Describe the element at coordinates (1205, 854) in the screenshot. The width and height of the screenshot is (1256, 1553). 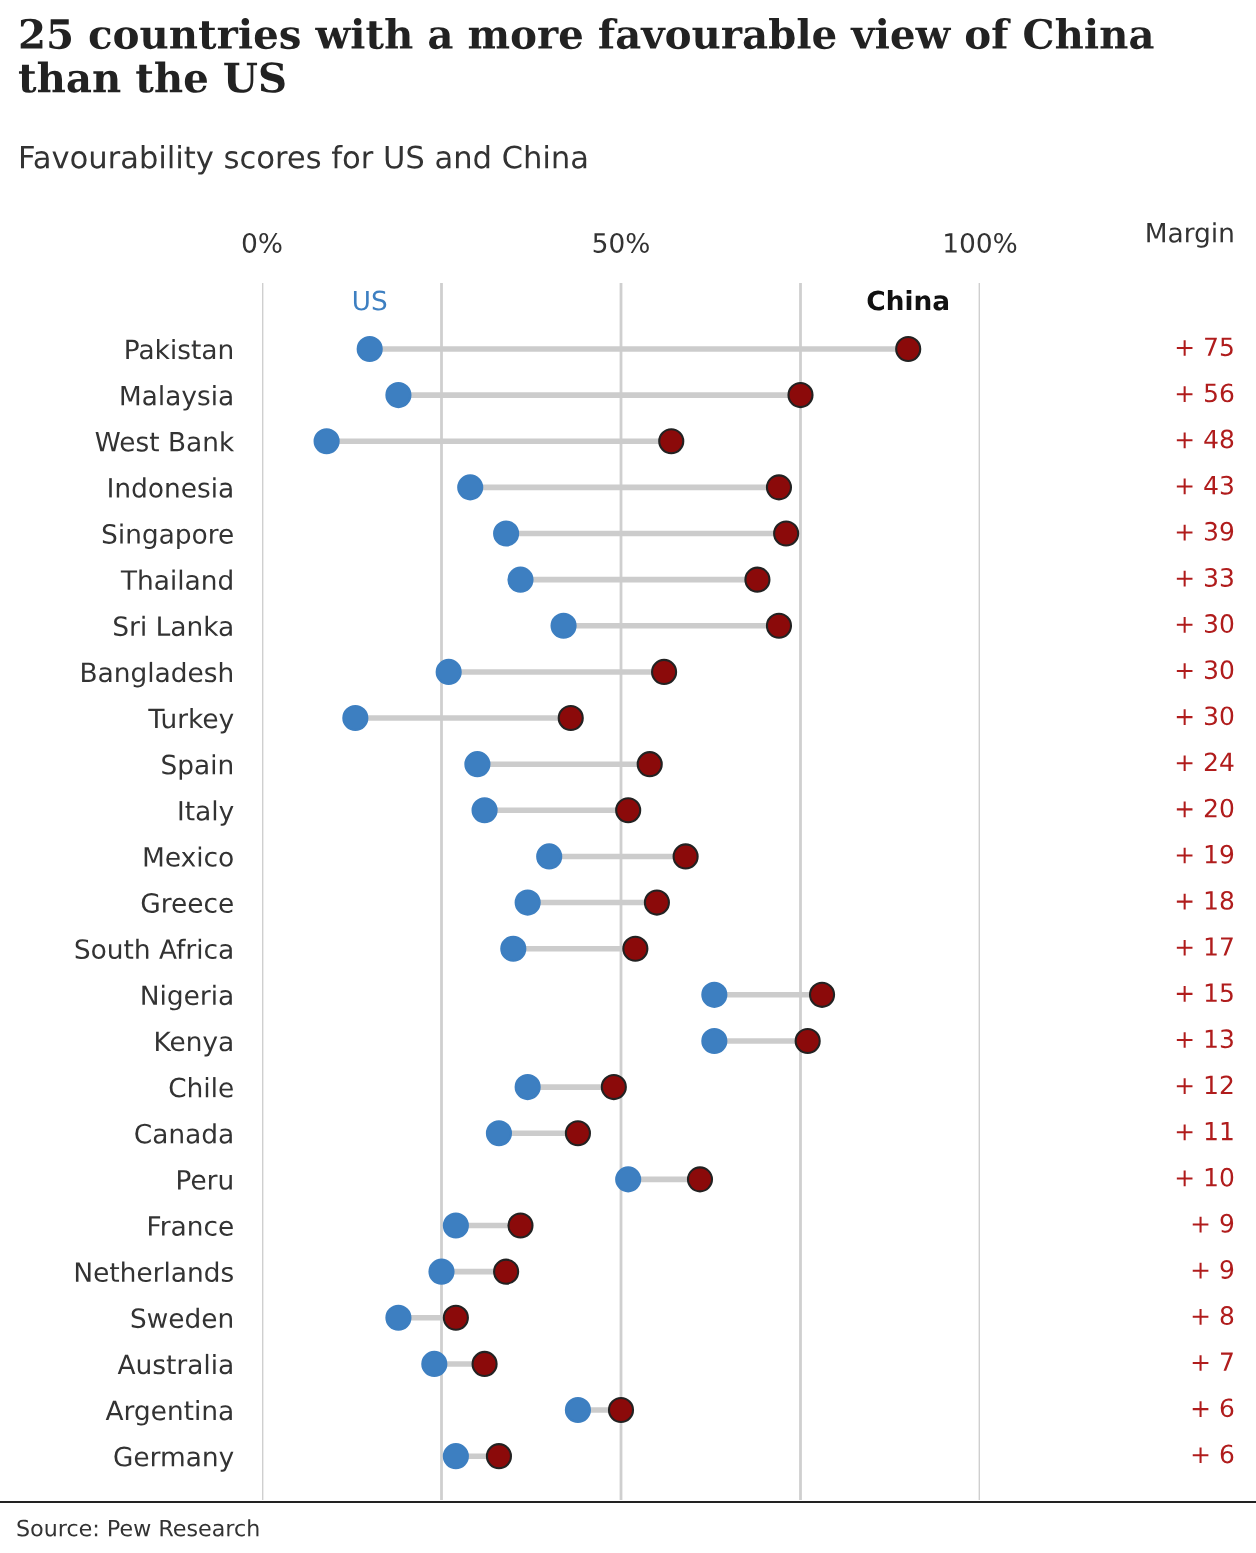
I see `text: + 19` at that location.